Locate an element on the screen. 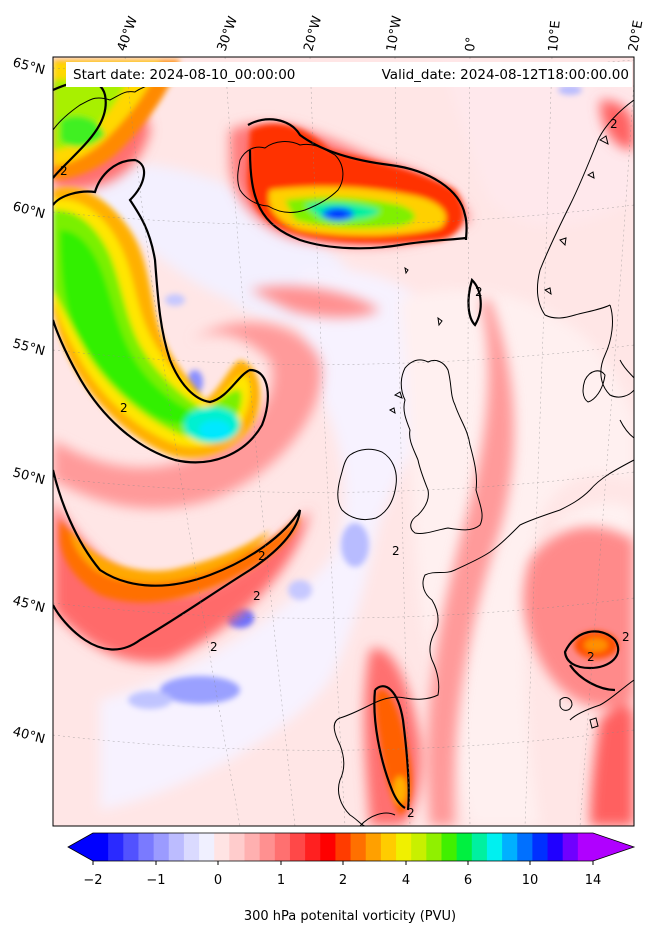 Image resolution: width=659 pixels, height=940 pixels. lon-label-0: 0° is located at coordinates (471, 44).